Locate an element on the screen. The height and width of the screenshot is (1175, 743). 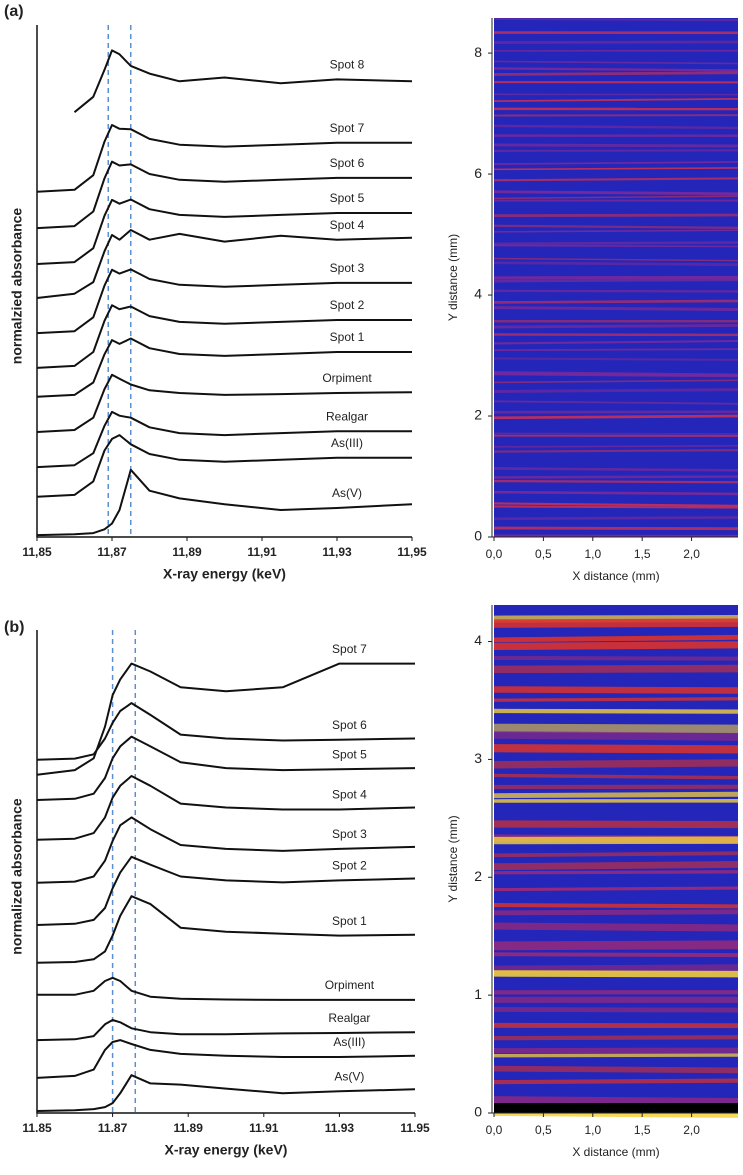
x-tick-label: 1,5 is located at coordinates (642, 1130).